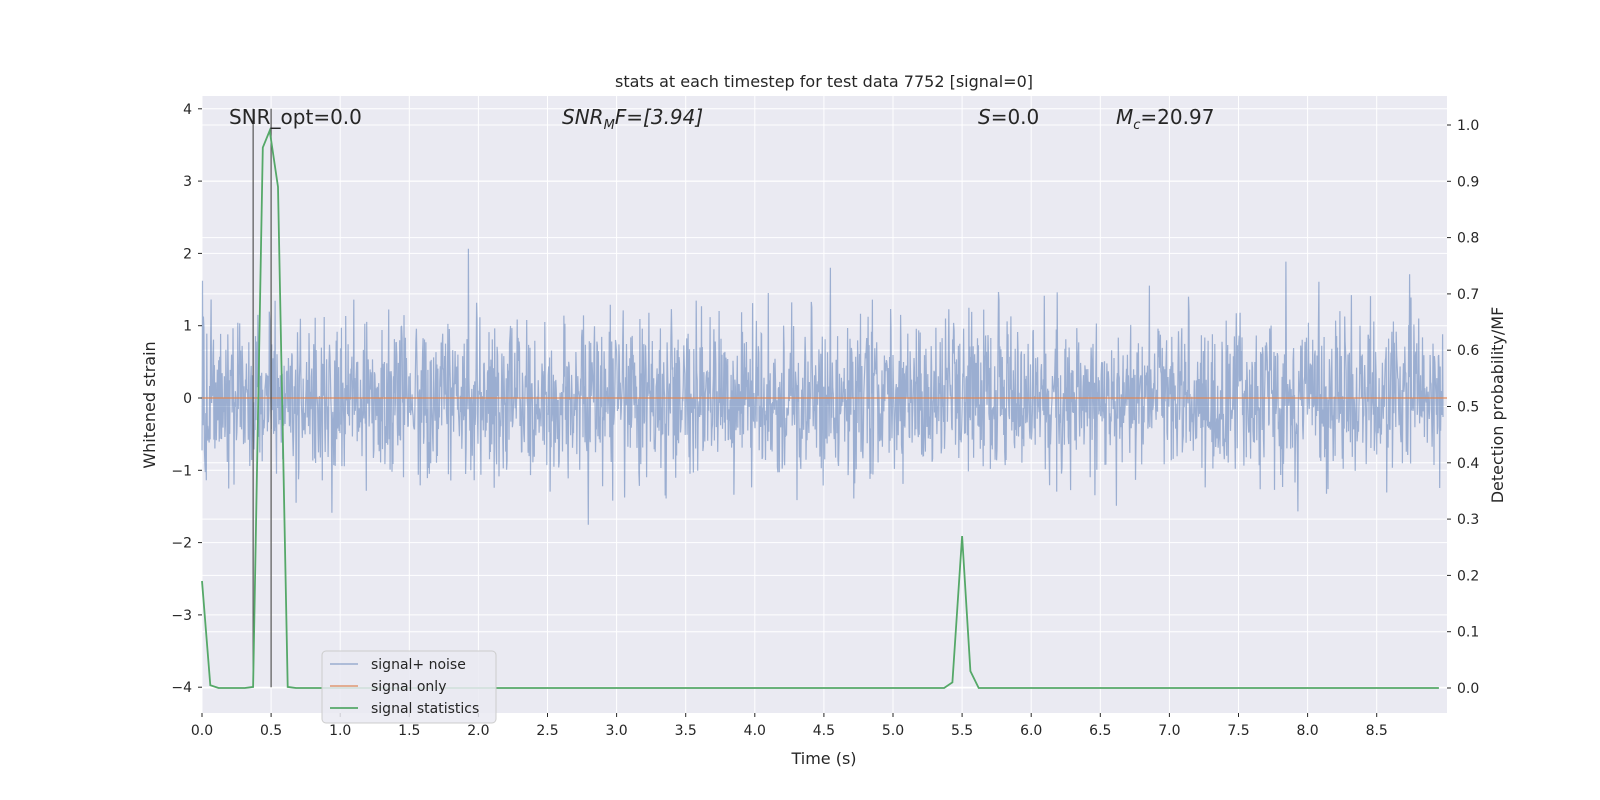 This screenshot has width=1600, height=800. Describe the element at coordinates (1497, 405) in the screenshot. I see `y-axis-label-right: Detection probability/MF` at that location.